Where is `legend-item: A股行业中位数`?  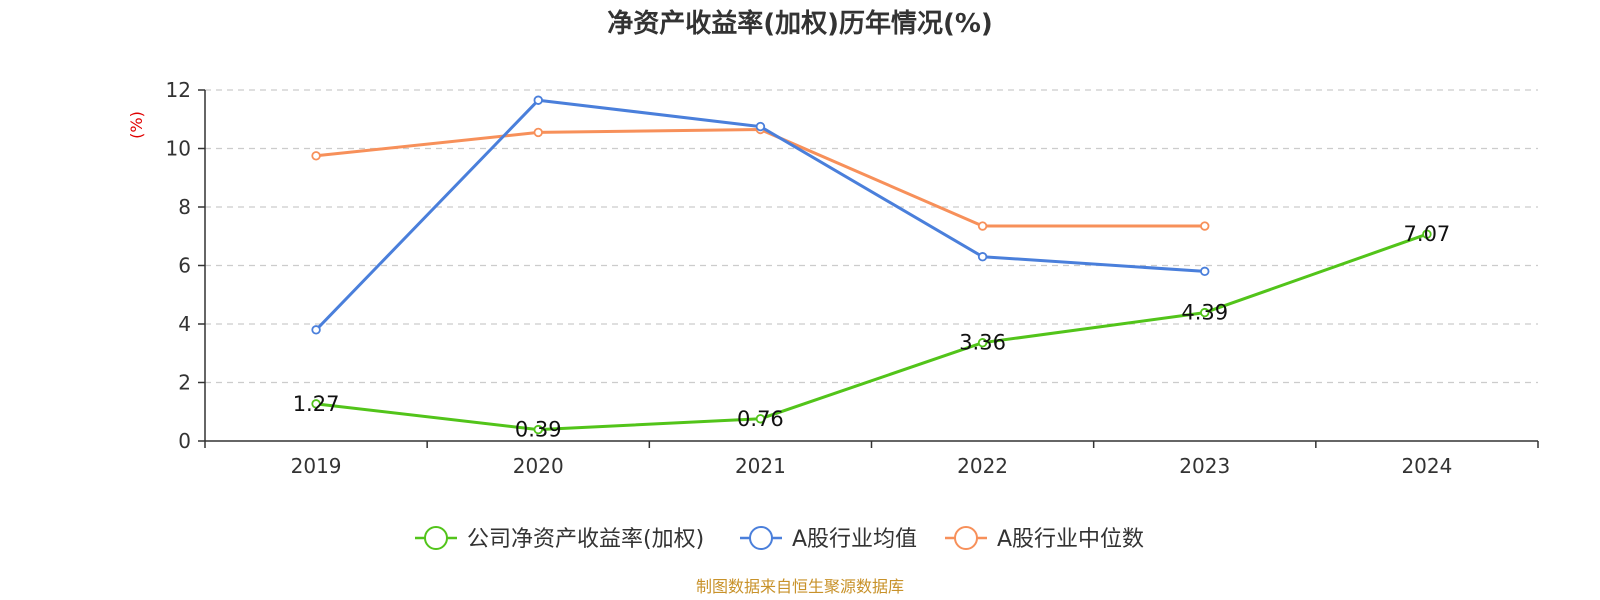
legend-item: A股行业中位数 is located at coordinates (1044, 539).